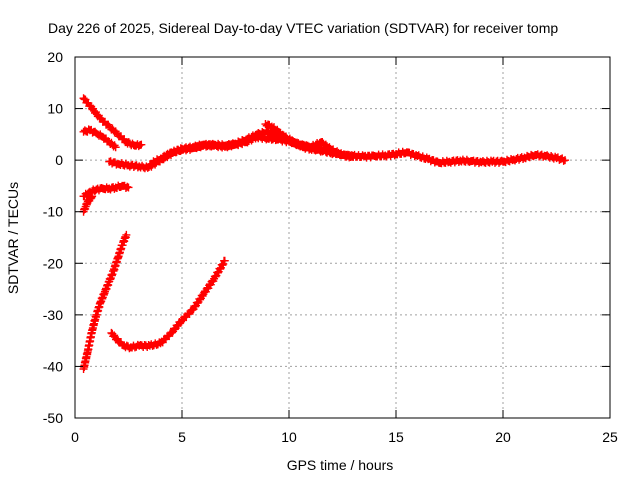 The height and width of the screenshot is (480, 640). What do you see at coordinates (289, 437) in the screenshot?
I see `x-tick-label: 10` at bounding box center [289, 437].